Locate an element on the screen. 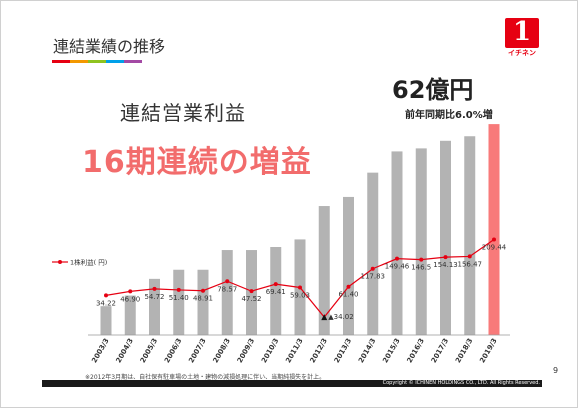 Image resolution: width=578 pixels, height=408 pixels. x-tick-label: 2003/3 is located at coordinates (100, 350).